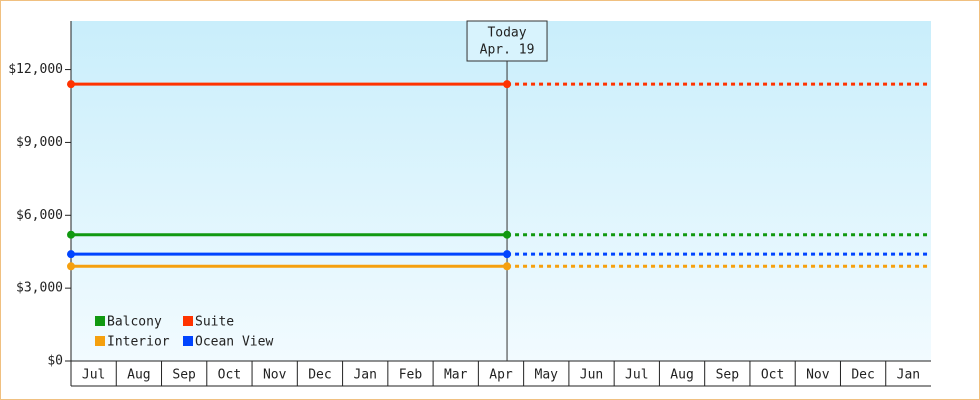  I want to click on today-box, so click(507, 41).